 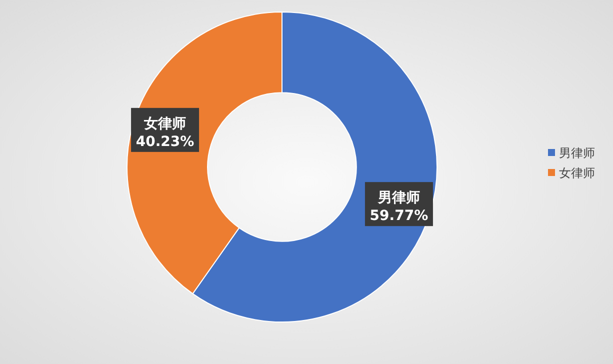 What do you see at coordinates (399, 216) in the screenshot?
I see `data-label: 59.77%` at bounding box center [399, 216].